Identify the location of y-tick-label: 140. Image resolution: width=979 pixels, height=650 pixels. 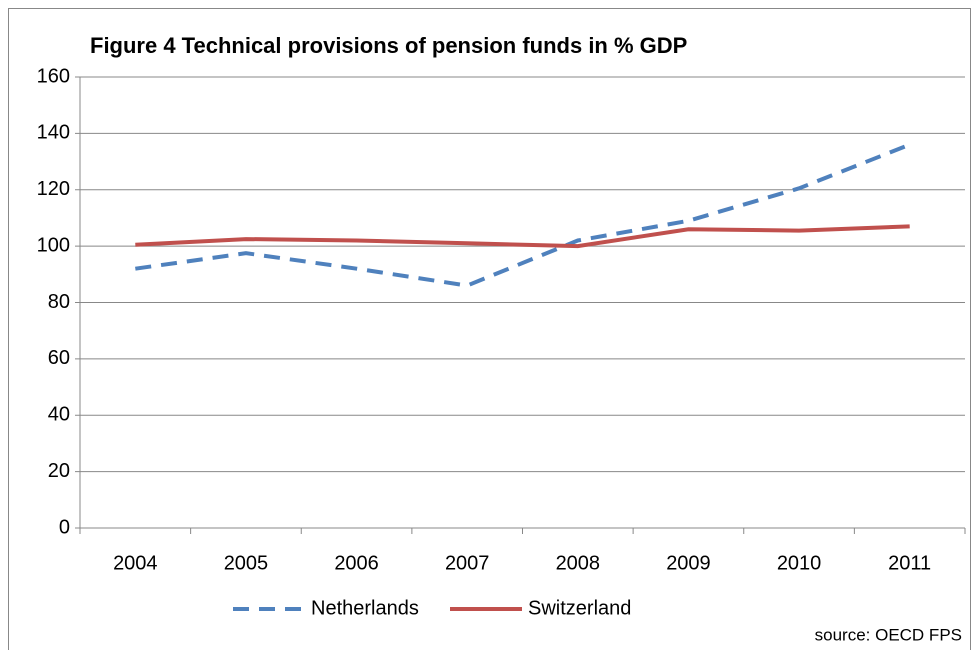
(53, 133).